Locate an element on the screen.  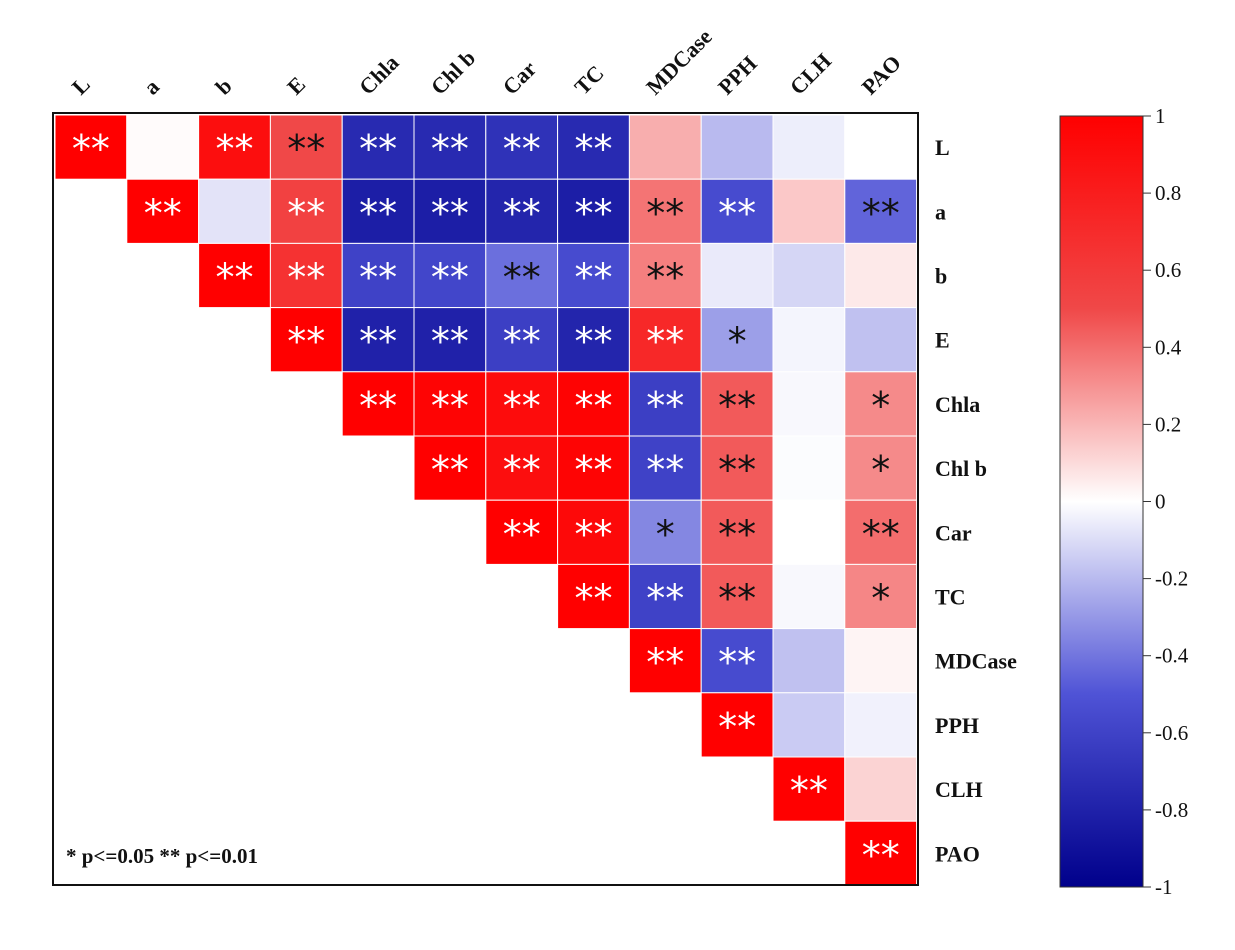
column-label: b is located at coordinates (223, 86).